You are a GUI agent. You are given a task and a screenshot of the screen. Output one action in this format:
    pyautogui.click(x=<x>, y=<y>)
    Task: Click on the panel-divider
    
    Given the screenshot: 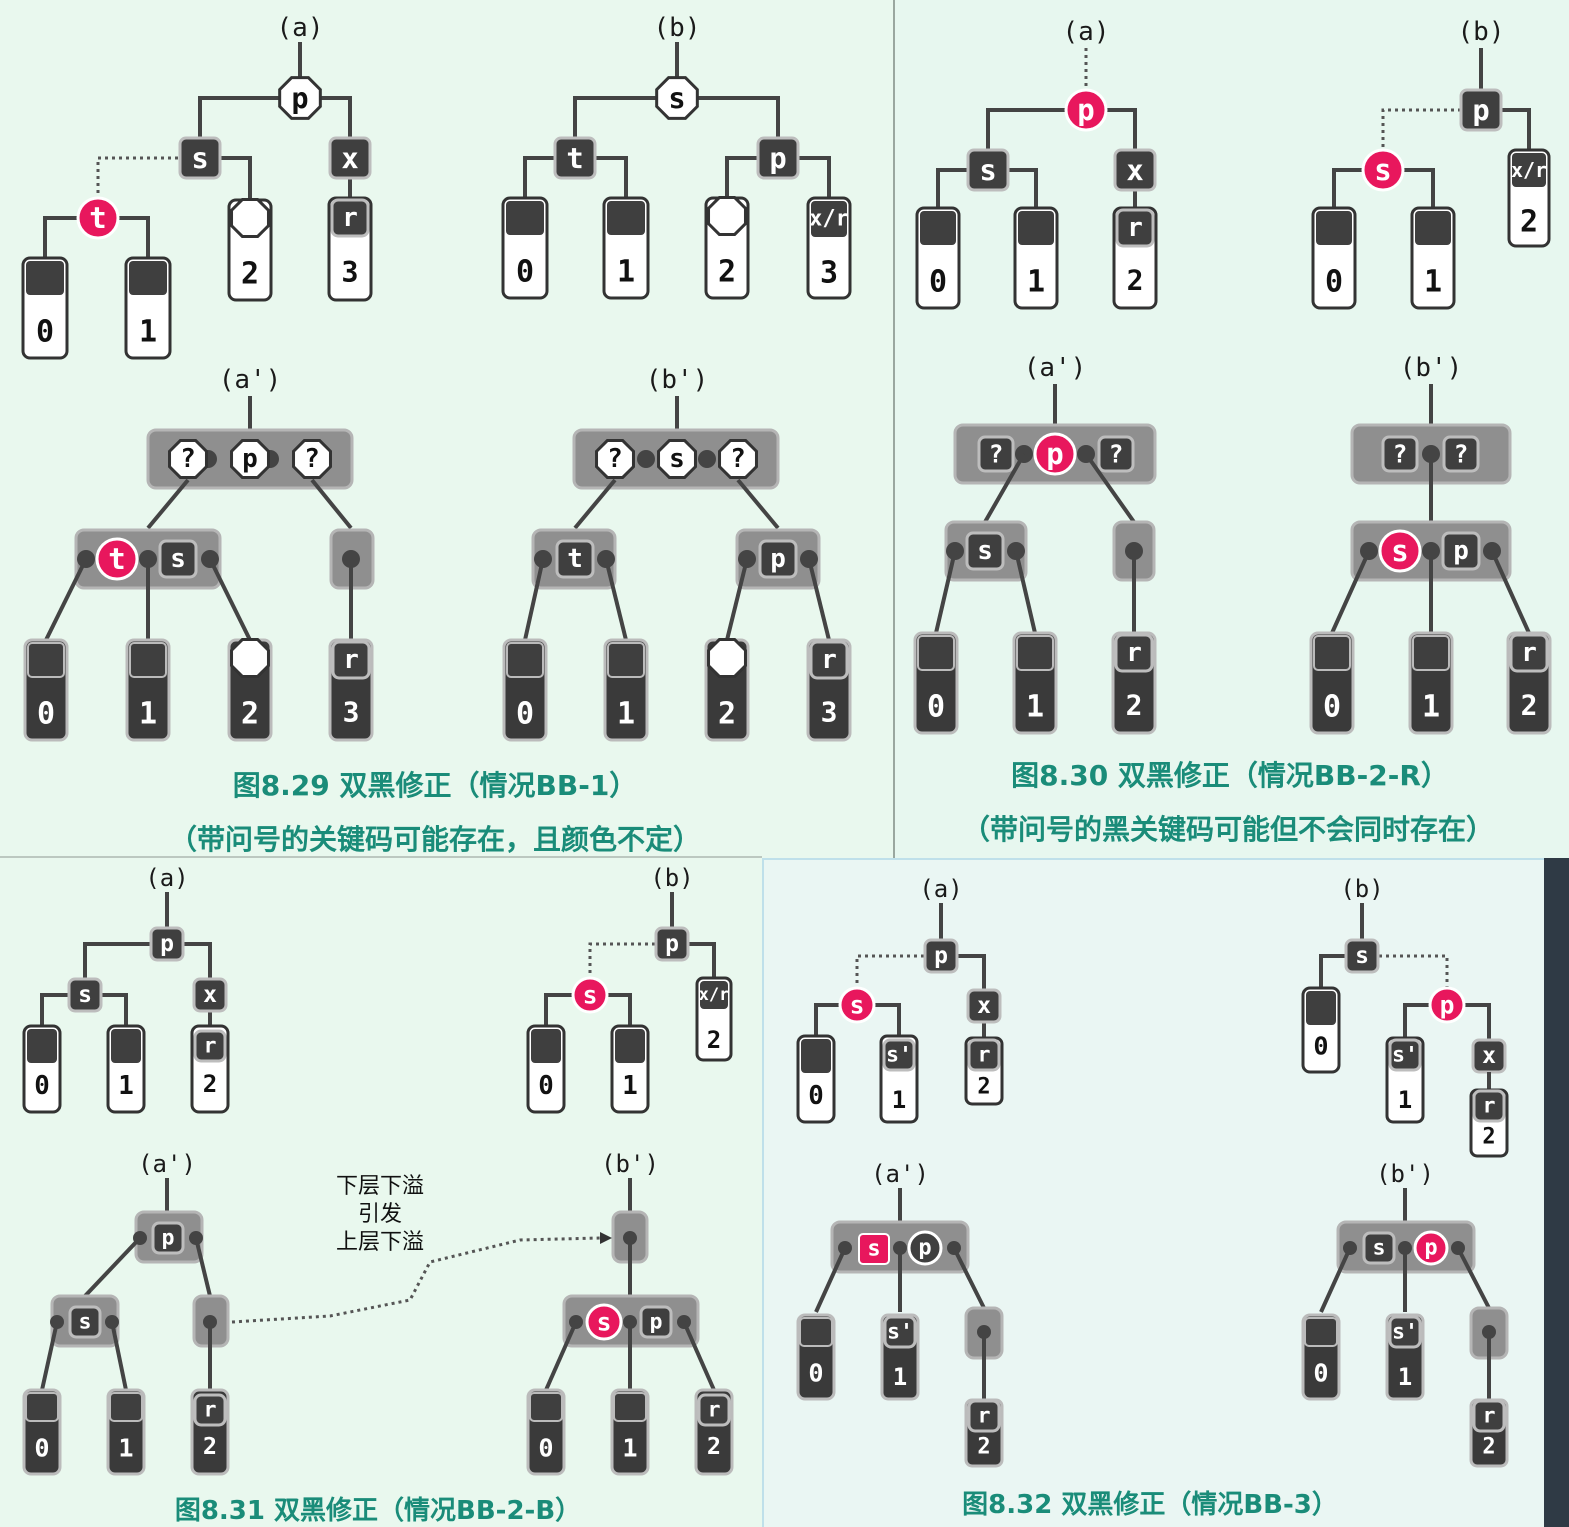 What is the action you would take?
    pyautogui.click(x=894, y=429)
    